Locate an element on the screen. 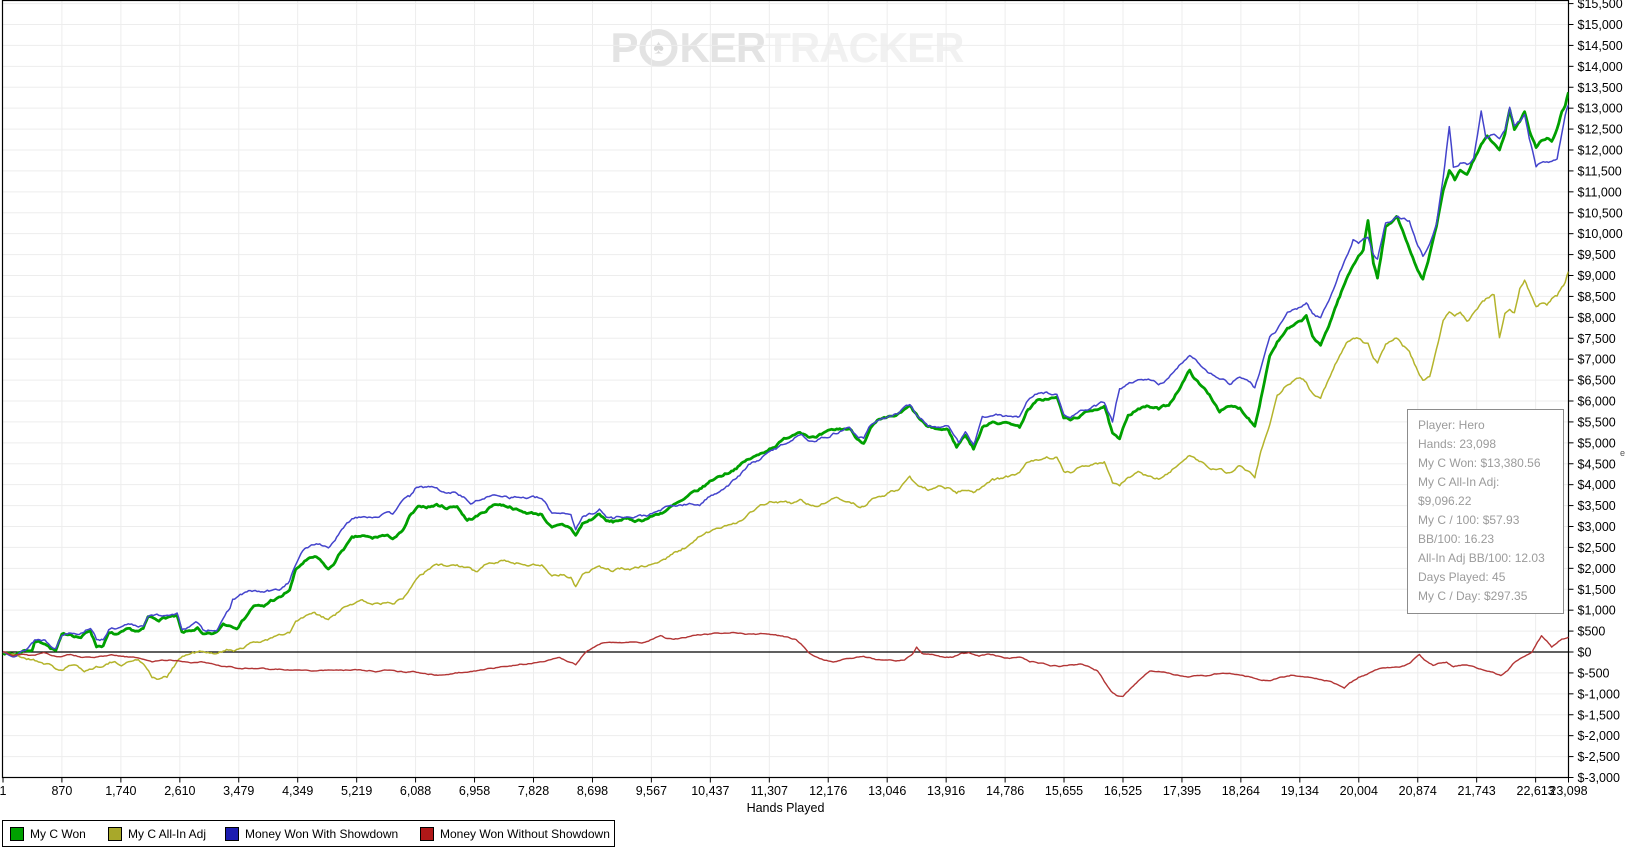 The width and height of the screenshot is (1633, 850). y-tick-label: $6,500 is located at coordinates (1597, 381).